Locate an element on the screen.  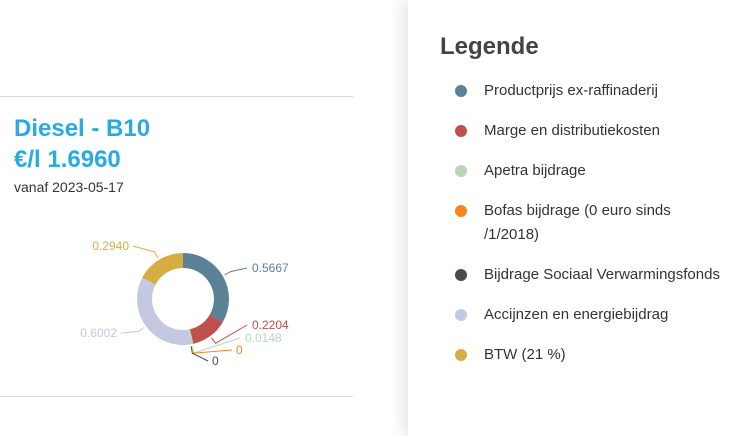
top-divider is located at coordinates (176, 96).